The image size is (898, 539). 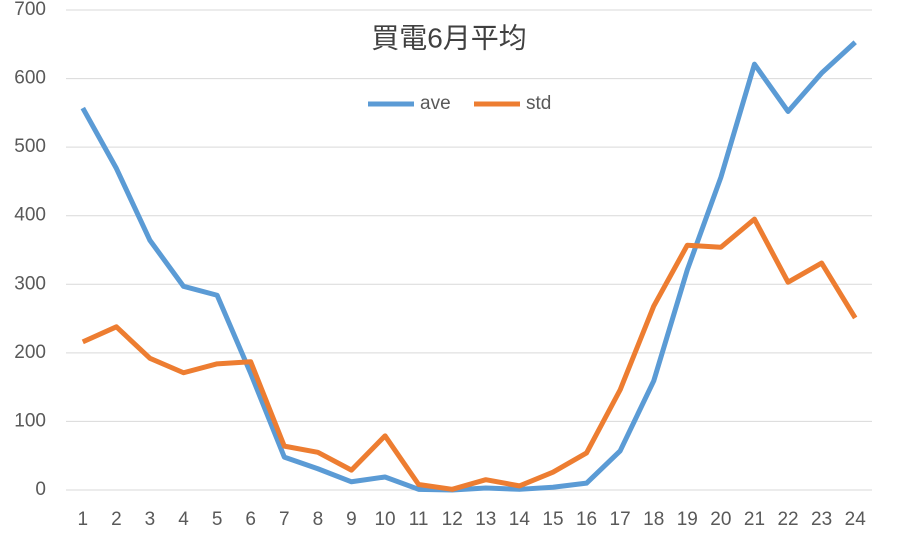 I want to click on y-tick-label: 600, so click(x=30, y=78).